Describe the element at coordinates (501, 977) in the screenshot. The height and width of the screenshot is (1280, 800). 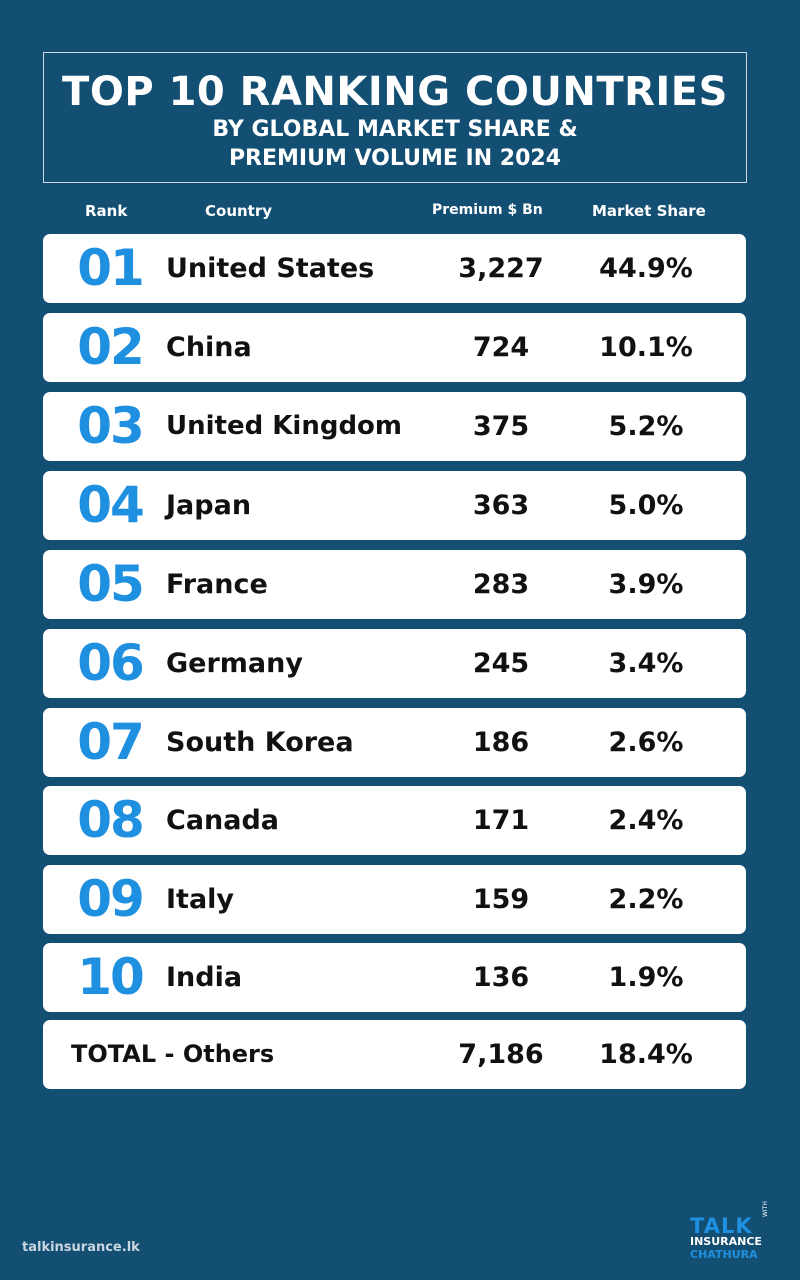
I see `premium-value: 136` at that location.